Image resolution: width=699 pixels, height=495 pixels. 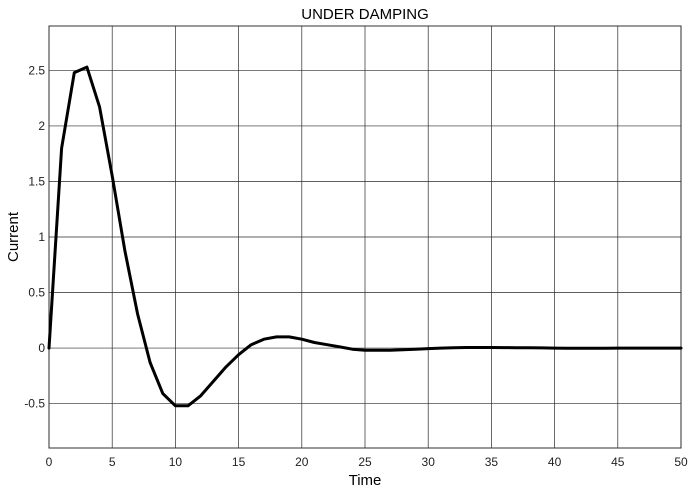 I want to click on x-tick-label: 25, so click(x=365, y=462).